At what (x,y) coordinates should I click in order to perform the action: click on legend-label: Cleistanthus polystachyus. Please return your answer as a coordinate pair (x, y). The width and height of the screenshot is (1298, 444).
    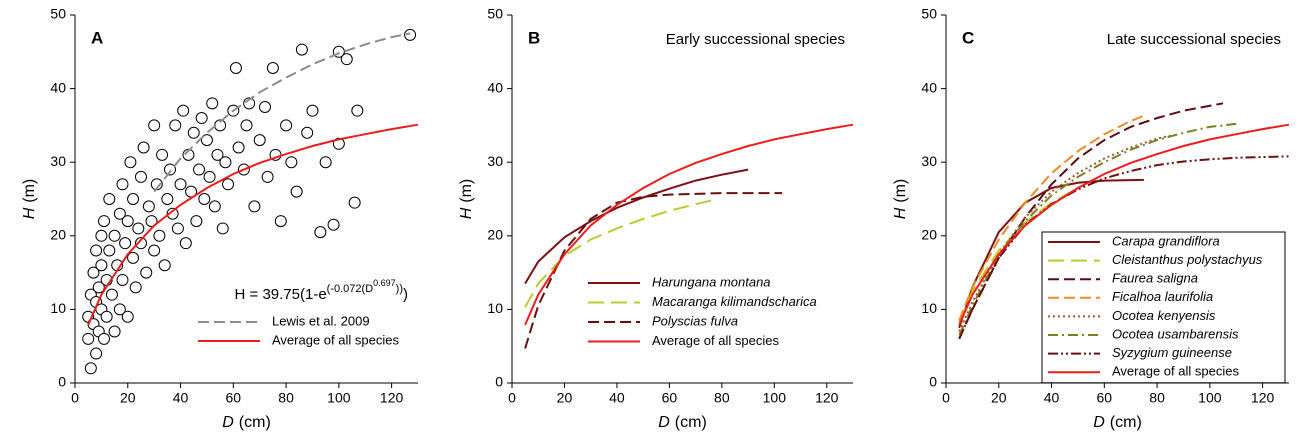
    Looking at the image, I should click on (1187, 259).